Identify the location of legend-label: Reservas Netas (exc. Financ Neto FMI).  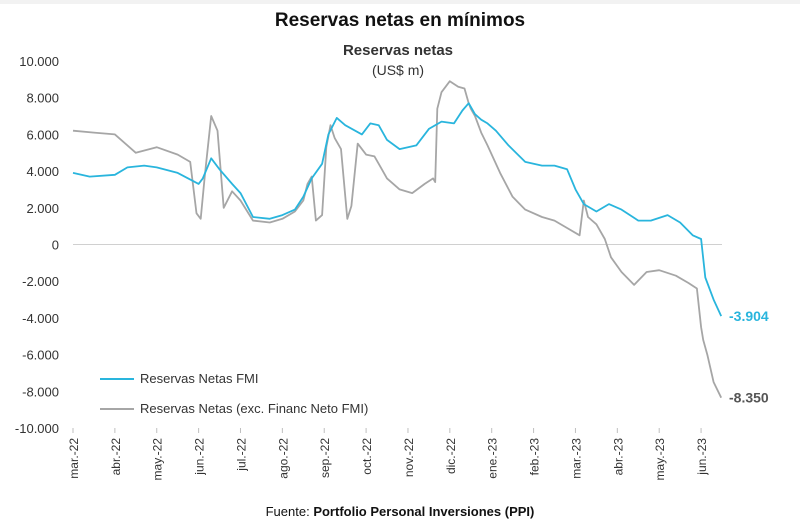
(254, 408).